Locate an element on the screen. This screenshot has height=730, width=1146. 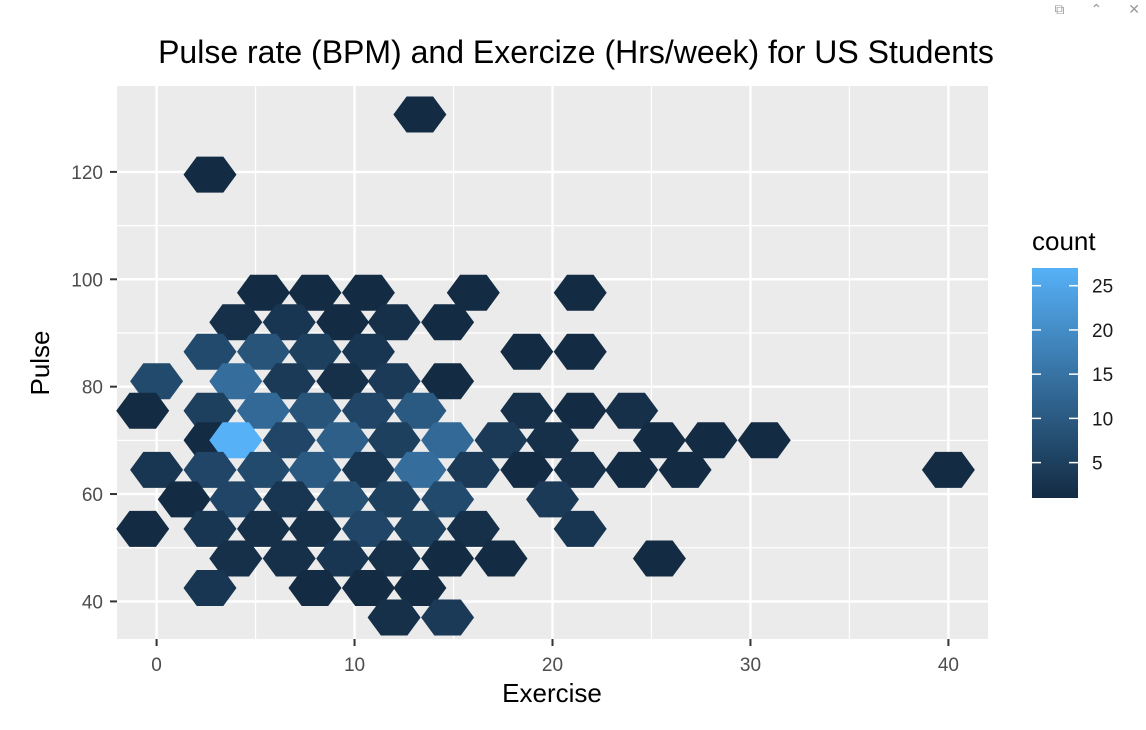
legend-colorbar is located at coordinates (1055, 383).